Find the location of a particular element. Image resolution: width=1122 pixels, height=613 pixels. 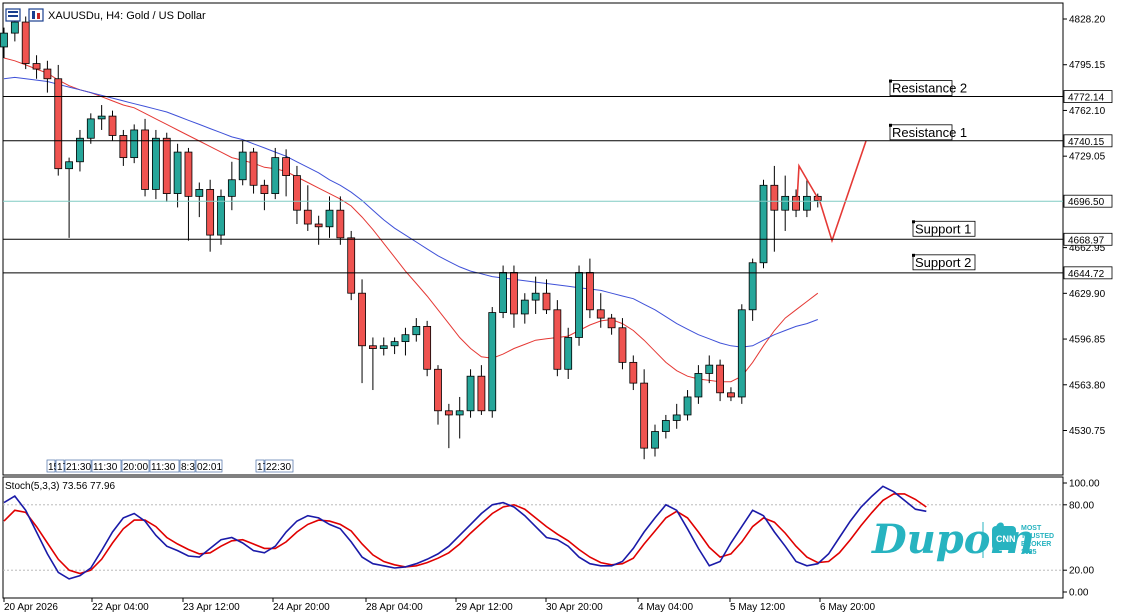

time-tick-label: 30 Apr 20:00 is located at coordinates (574, 607).